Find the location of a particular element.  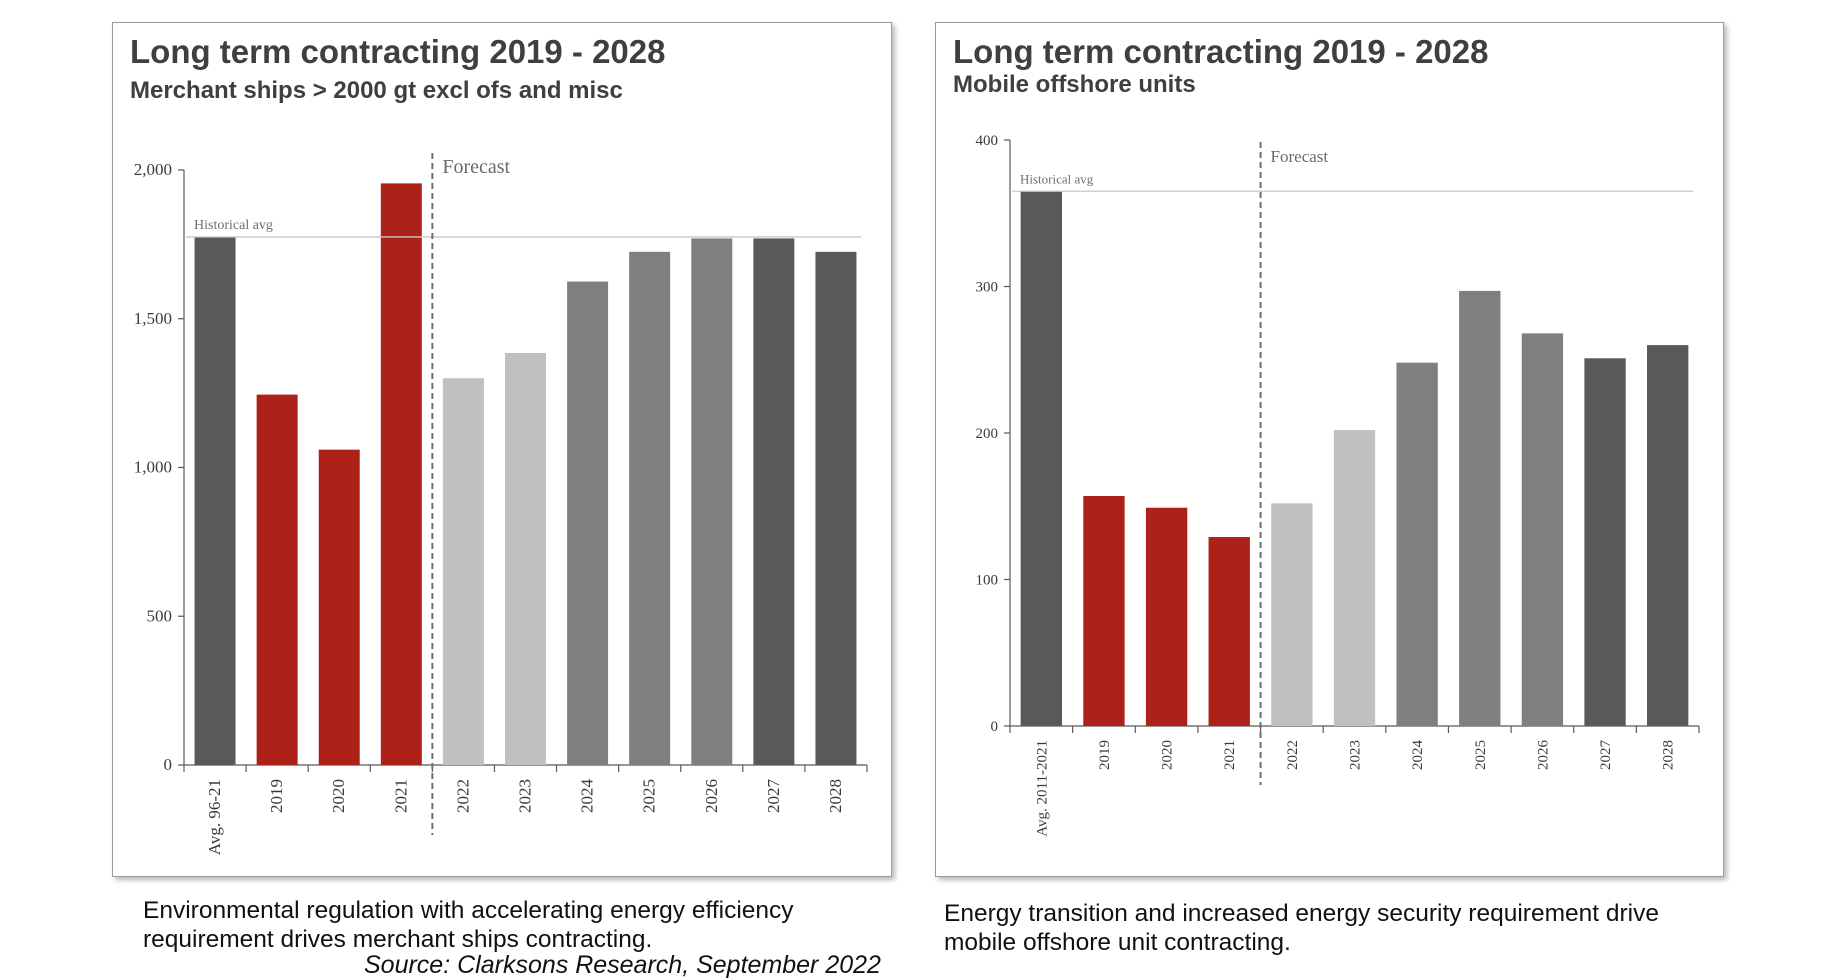

right-x-tick-label: 2026 is located at coordinates (1543, 755).